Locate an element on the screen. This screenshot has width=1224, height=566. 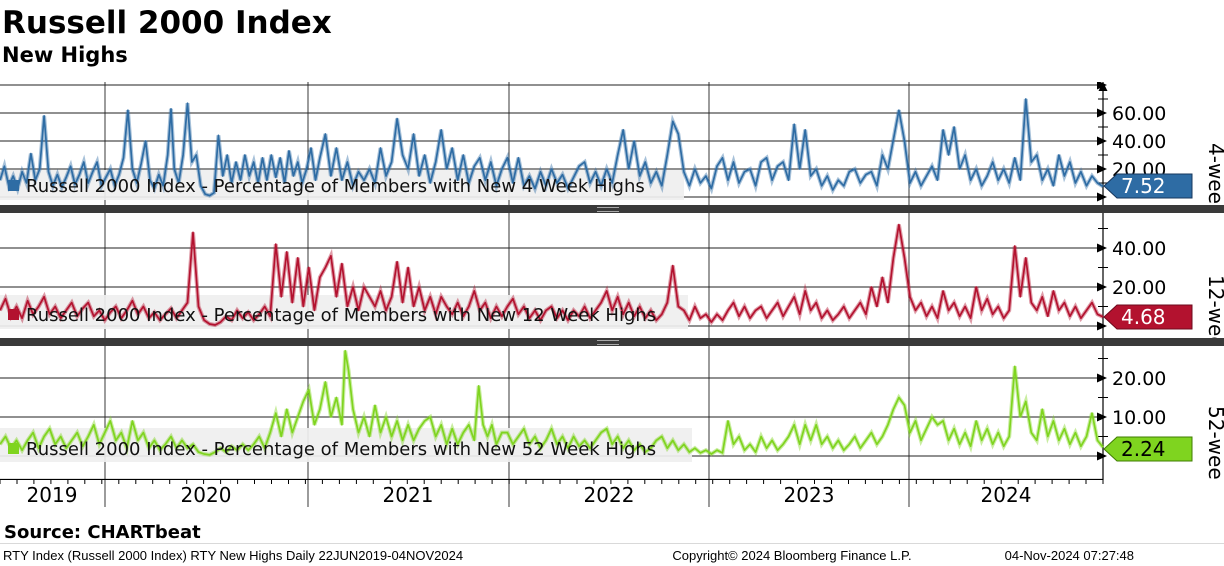
chart-header: Russell 2000 Index New Highs is located at coordinates (612, 41).